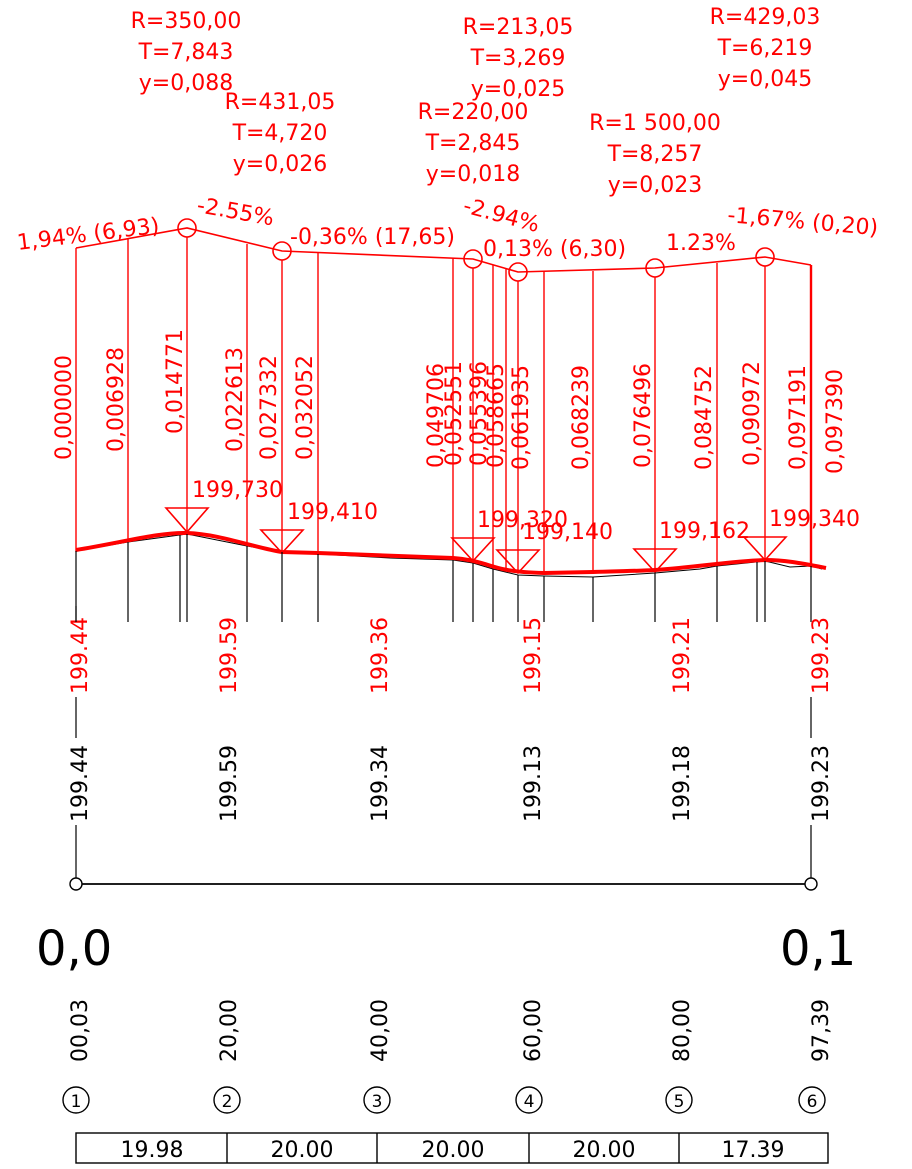  Describe the element at coordinates (116, 399) in the screenshot. I see `chainage-value: 0,006928` at that location.